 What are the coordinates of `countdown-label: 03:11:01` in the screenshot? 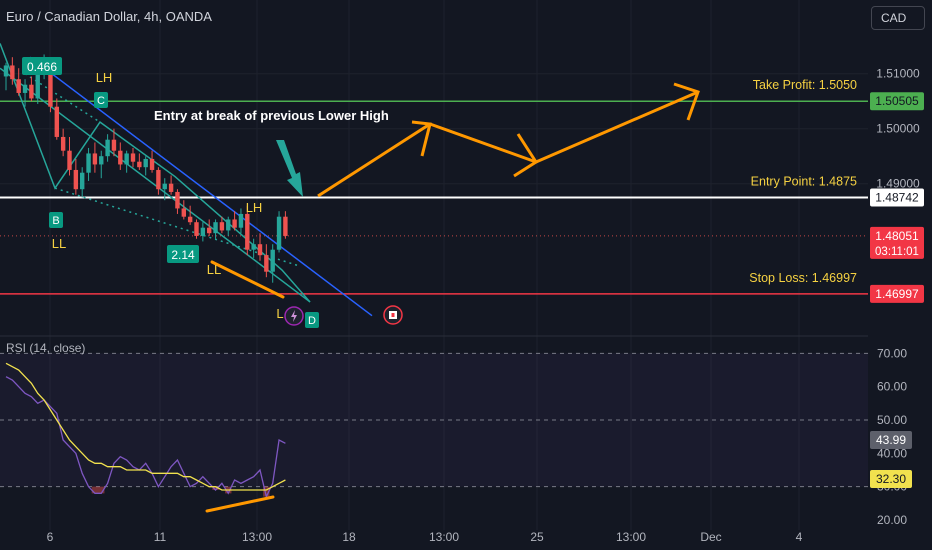 It's located at (897, 252).